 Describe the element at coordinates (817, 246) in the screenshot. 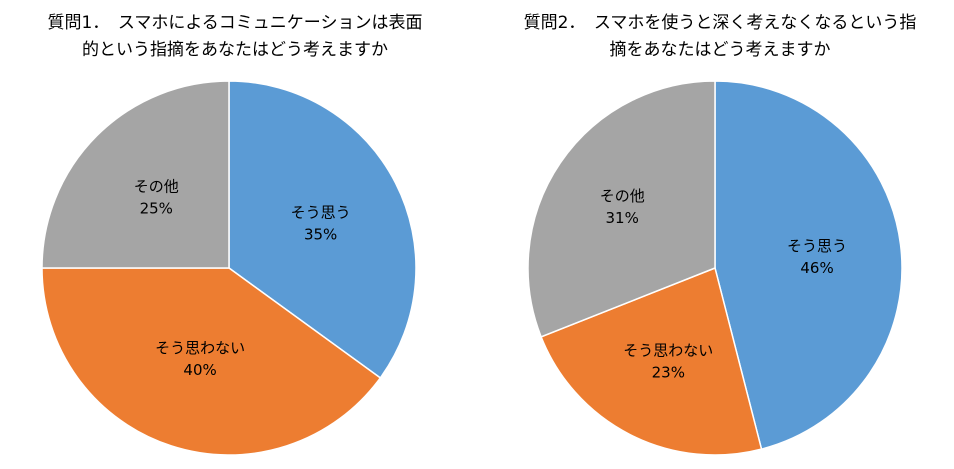

I see `chart-2-slice-1-label: そう思う` at that location.